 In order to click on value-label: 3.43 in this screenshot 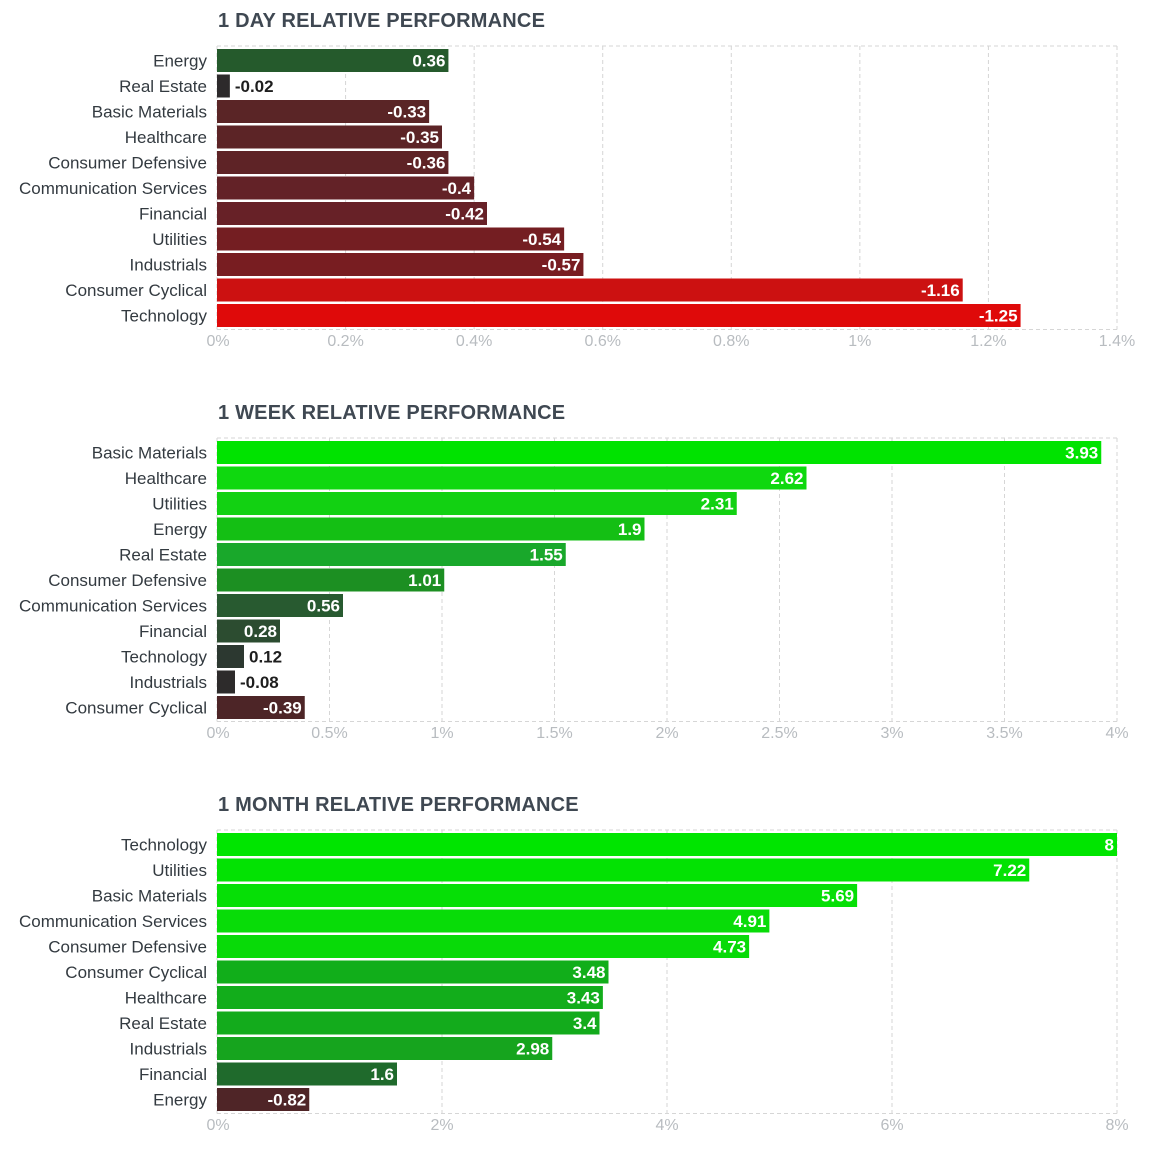, I will do `click(583, 998)`.